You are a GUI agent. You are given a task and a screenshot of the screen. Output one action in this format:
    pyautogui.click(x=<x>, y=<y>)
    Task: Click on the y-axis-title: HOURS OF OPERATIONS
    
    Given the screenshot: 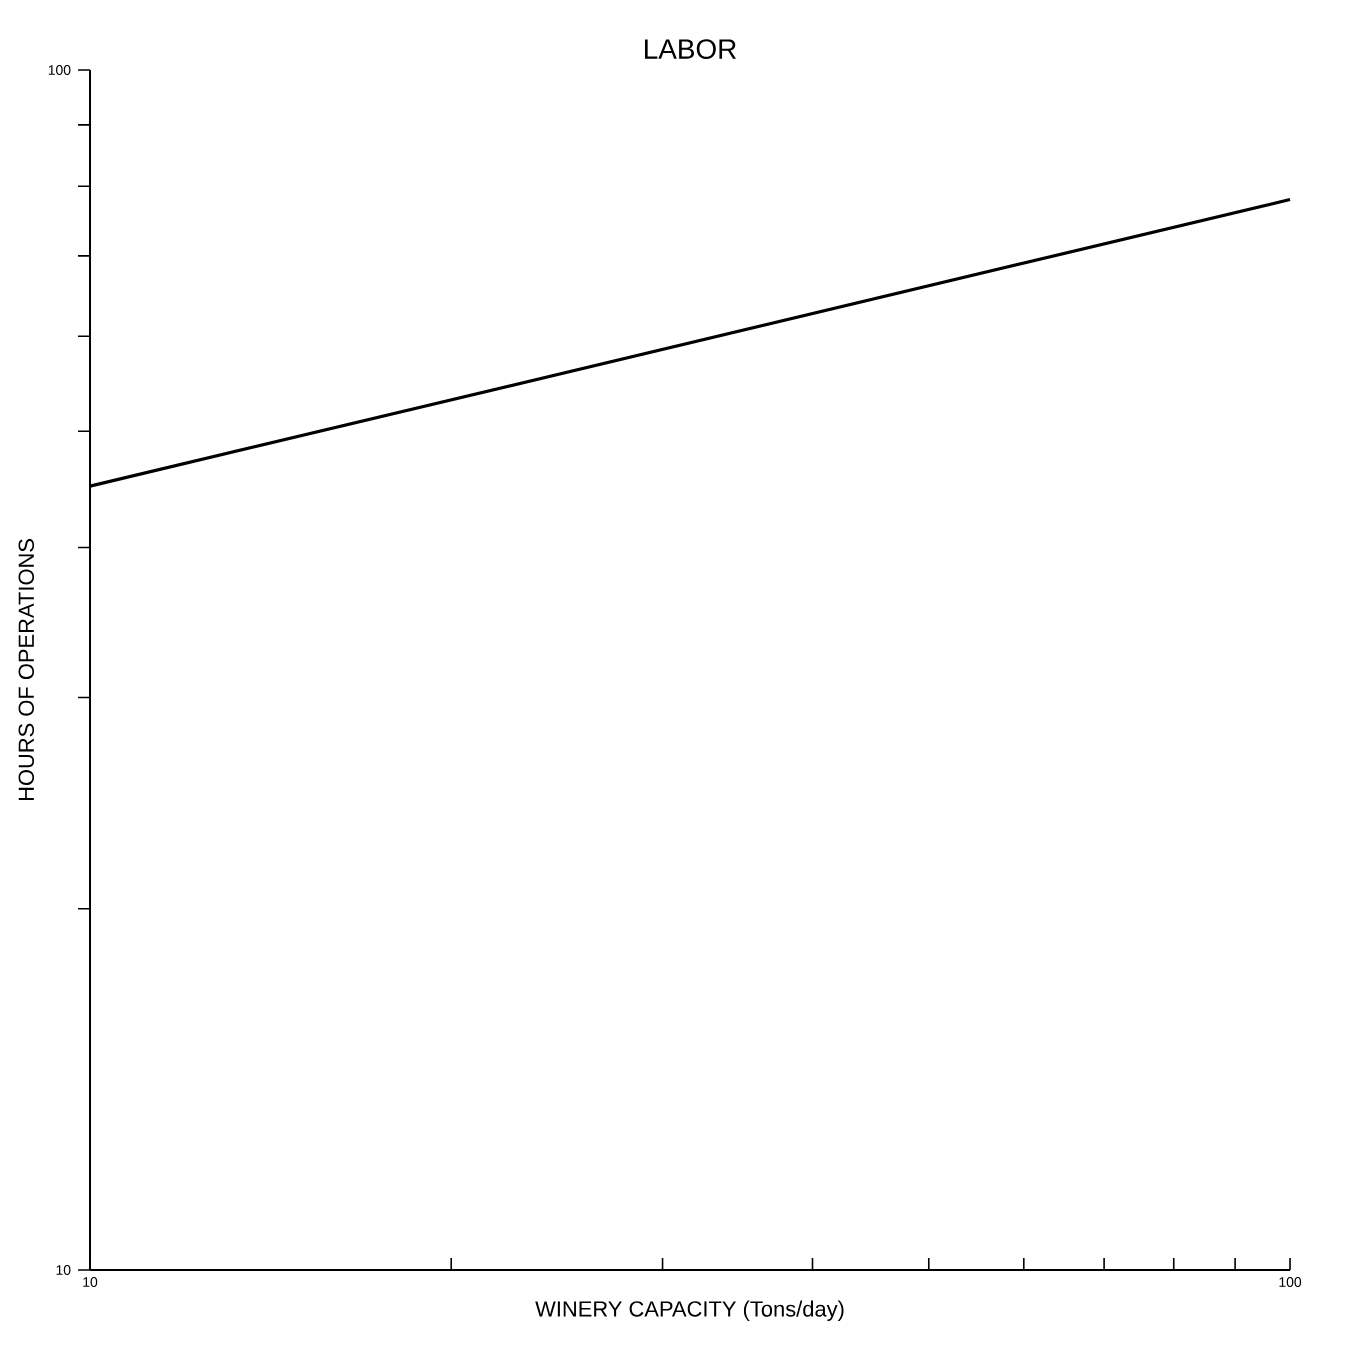 What is the action you would take?
    pyautogui.click(x=26, y=670)
    